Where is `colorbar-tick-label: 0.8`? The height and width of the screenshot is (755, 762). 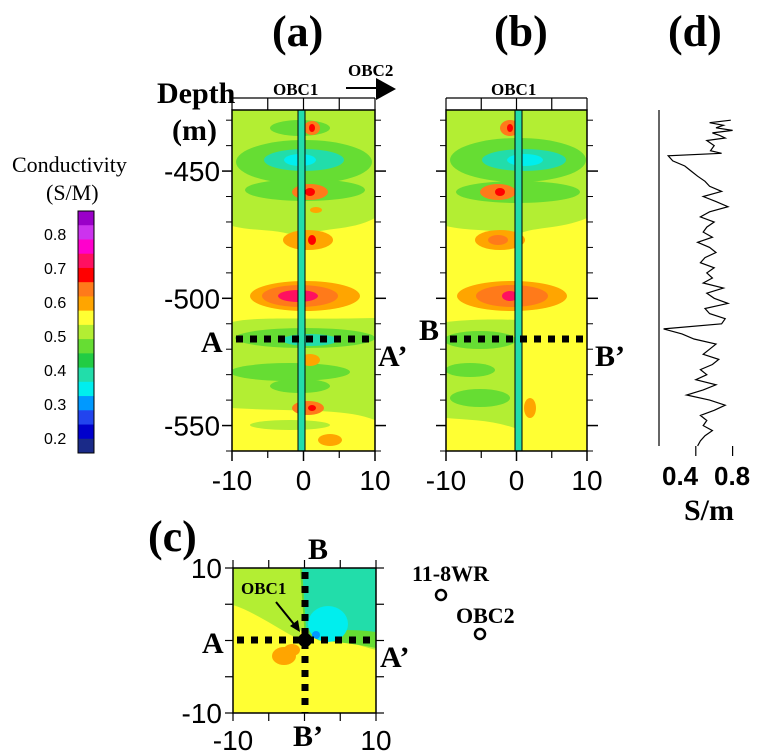
colorbar-tick-label: 0.8 is located at coordinates (55, 235).